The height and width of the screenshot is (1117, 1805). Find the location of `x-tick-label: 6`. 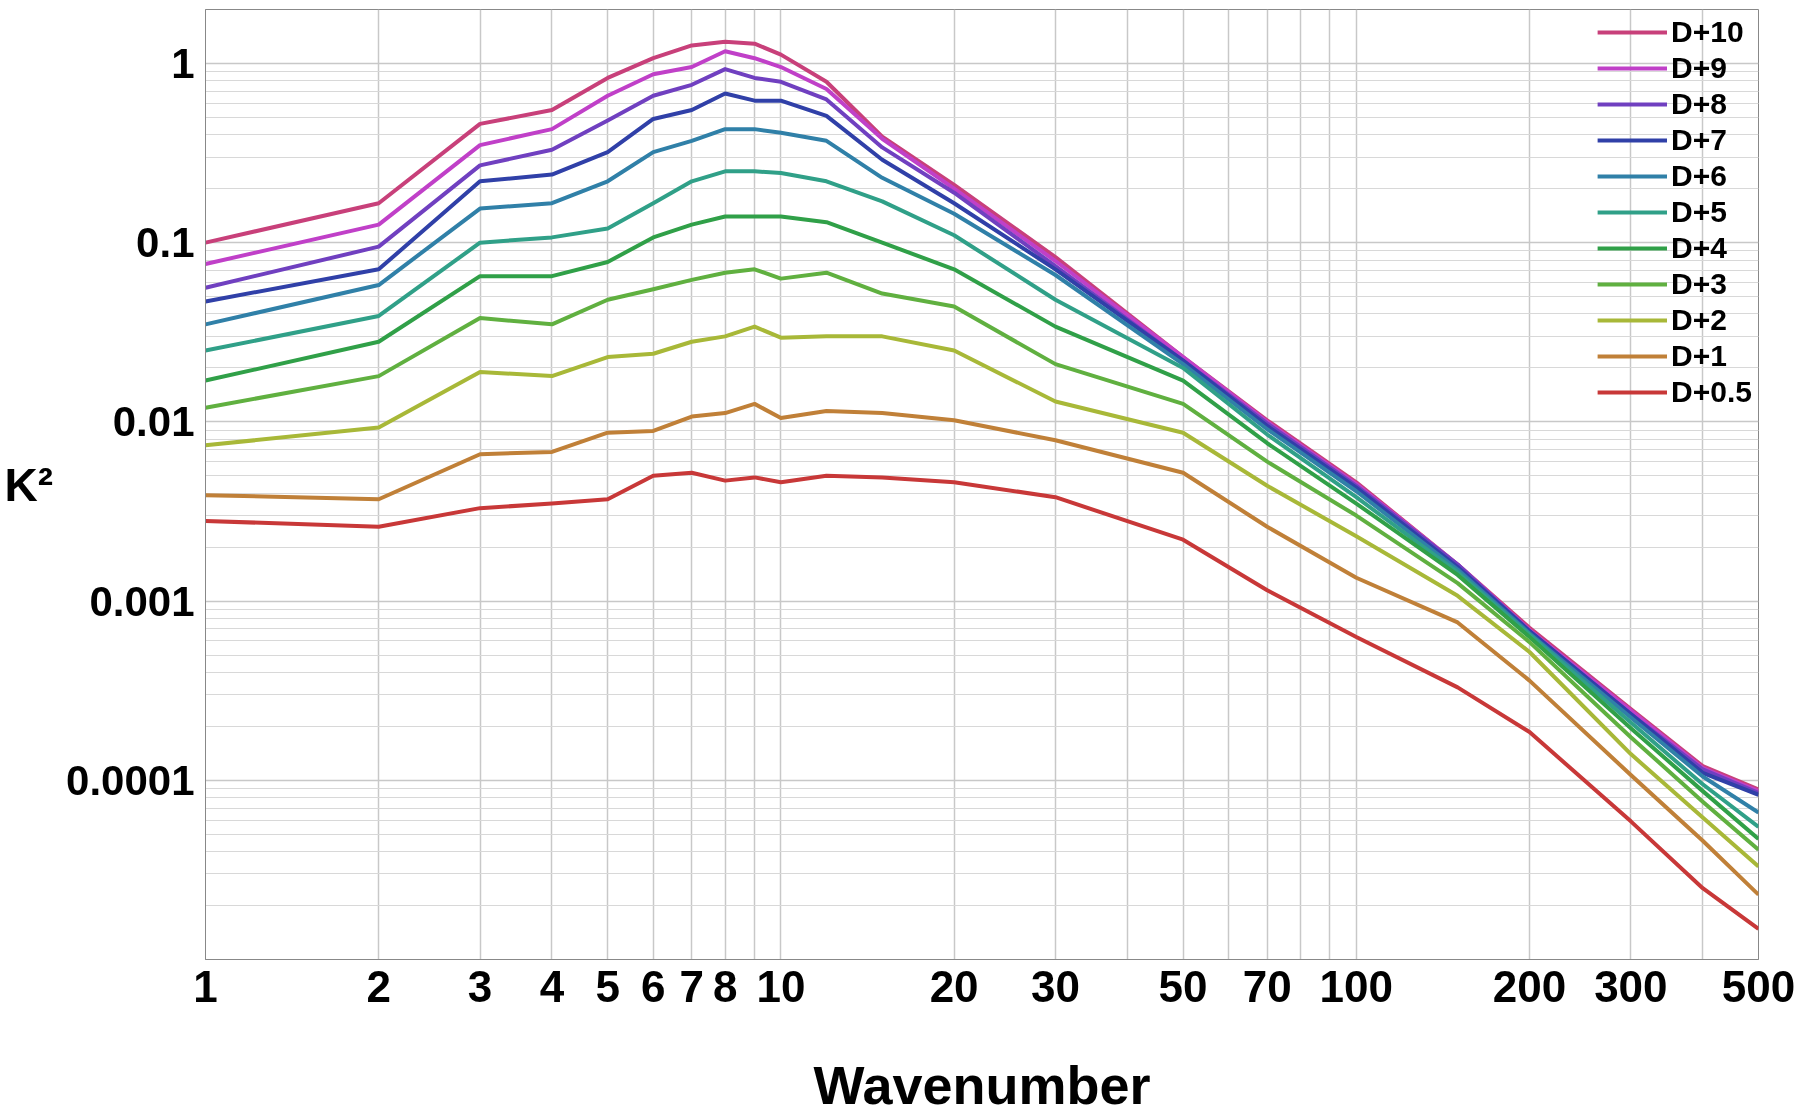

x-tick-label: 6 is located at coordinates (653, 986).